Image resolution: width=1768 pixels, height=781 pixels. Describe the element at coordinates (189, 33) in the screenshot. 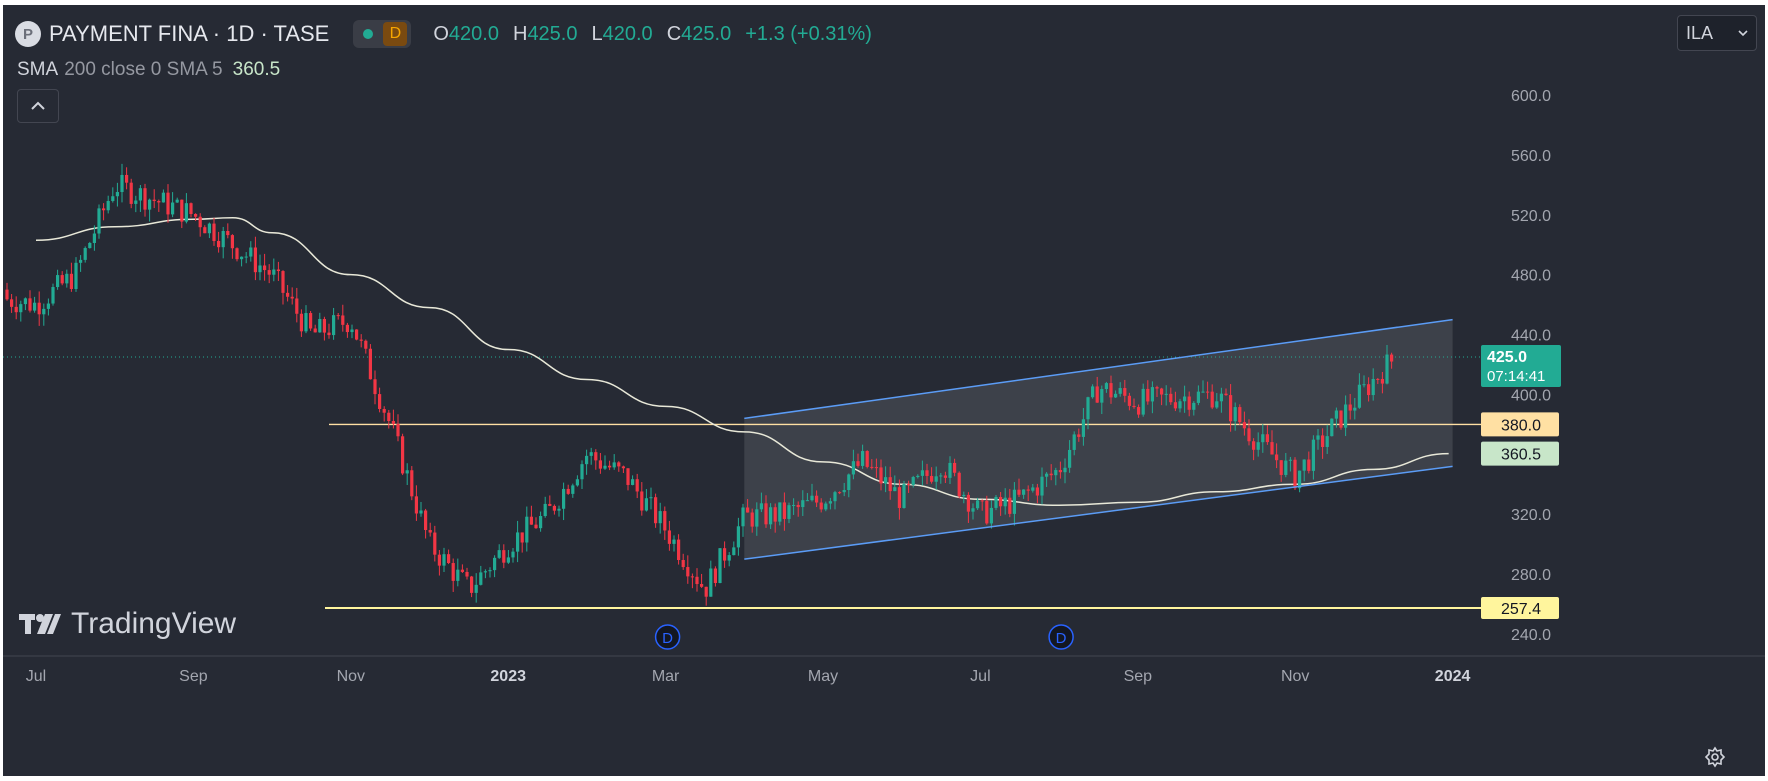

I see `symbol-title: PAYMENT FINA · 1D · TASE` at that location.